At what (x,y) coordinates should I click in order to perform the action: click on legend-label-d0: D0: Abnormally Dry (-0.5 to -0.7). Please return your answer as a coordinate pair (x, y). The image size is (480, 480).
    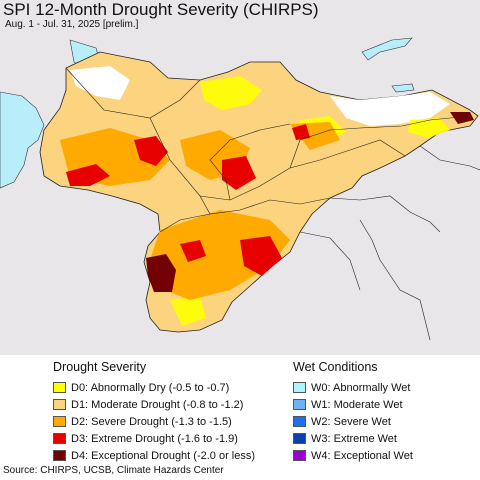
    Looking at the image, I should click on (150, 387).